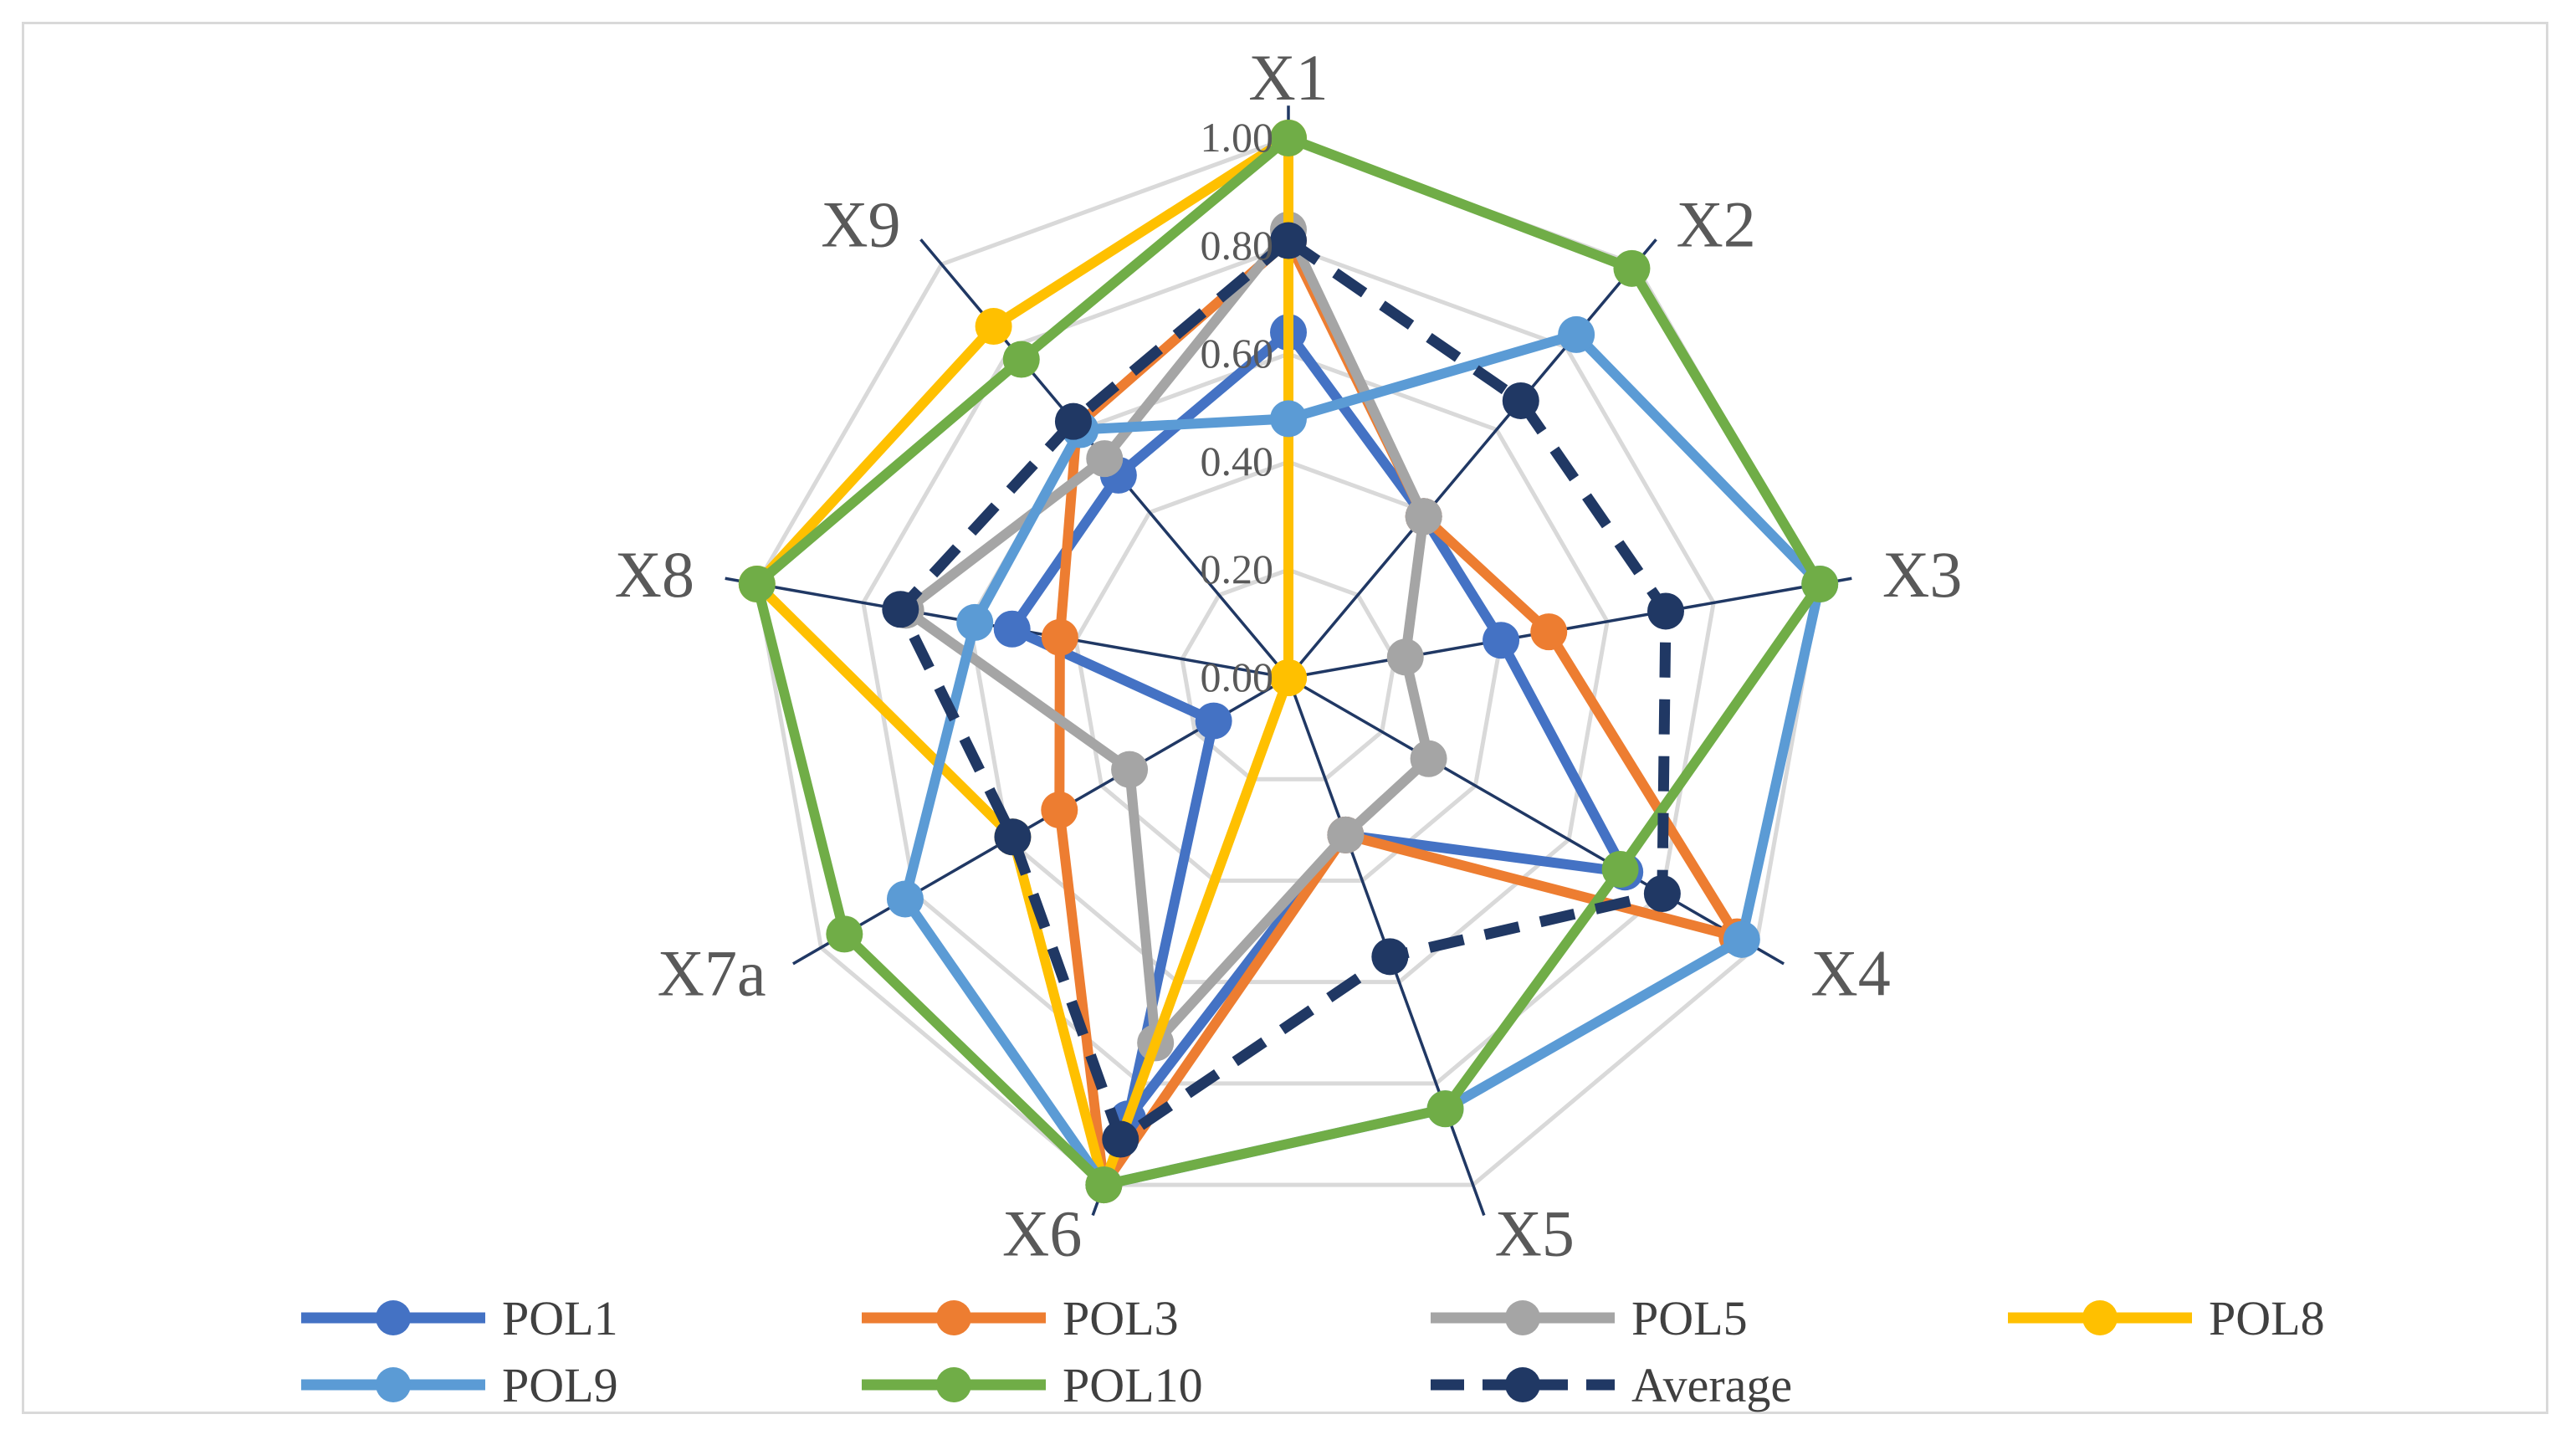 The width and height of the screenshot is (2576, 1440). What do you see at coordinates (1590, 1318) in the screenshot?
I see `legend-item-pol5: POL5` at bounding box center [1590, 1318].